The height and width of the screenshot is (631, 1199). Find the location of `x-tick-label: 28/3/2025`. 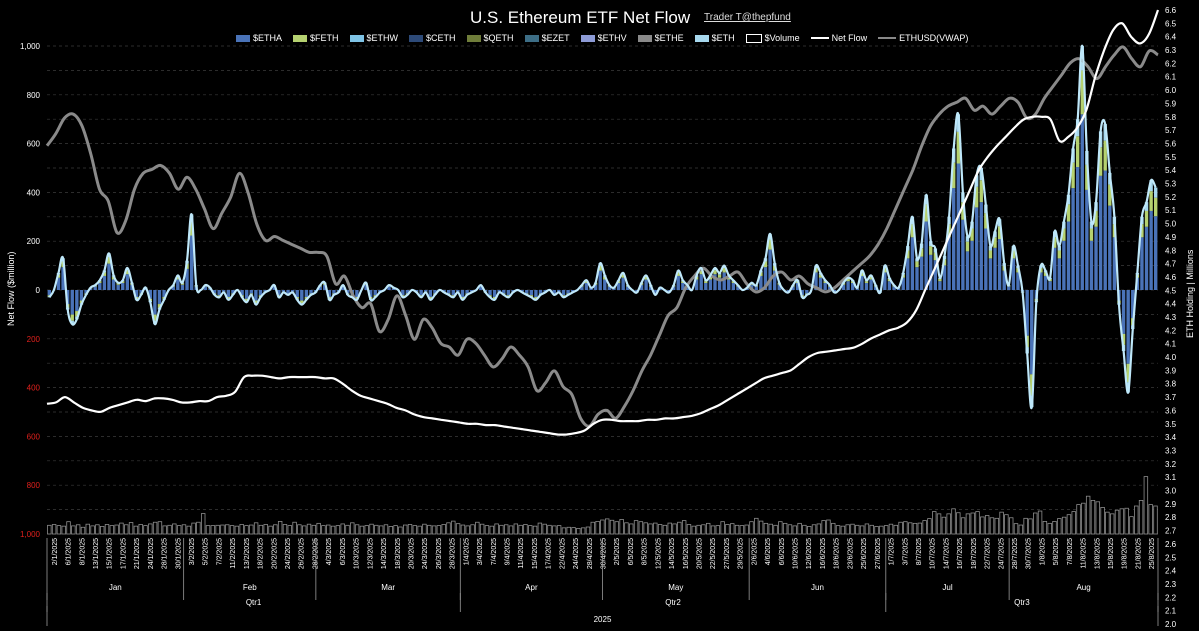

x-tick-label: 28/3/2025 is located at coordinates (453, 553).